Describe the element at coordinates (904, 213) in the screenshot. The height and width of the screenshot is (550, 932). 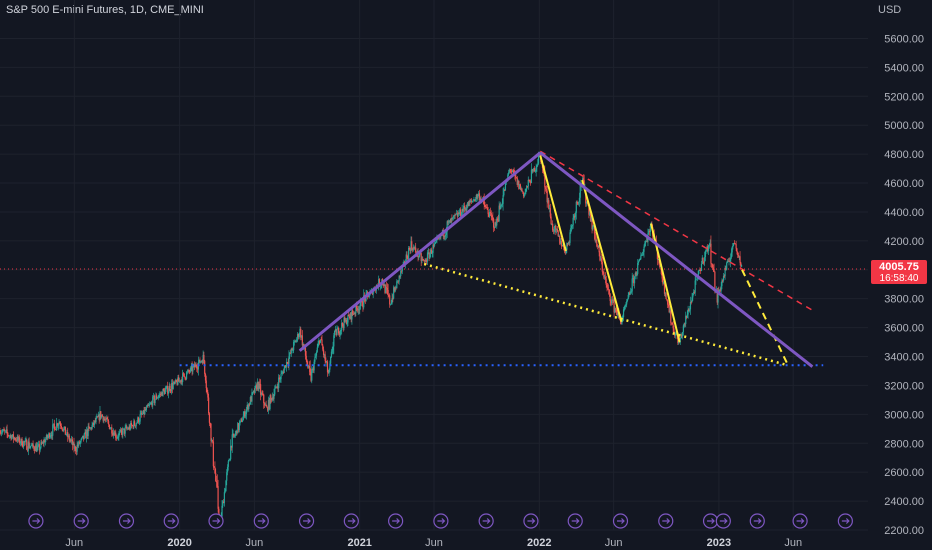
I see `y-tick-label: 4400.00` at that location.